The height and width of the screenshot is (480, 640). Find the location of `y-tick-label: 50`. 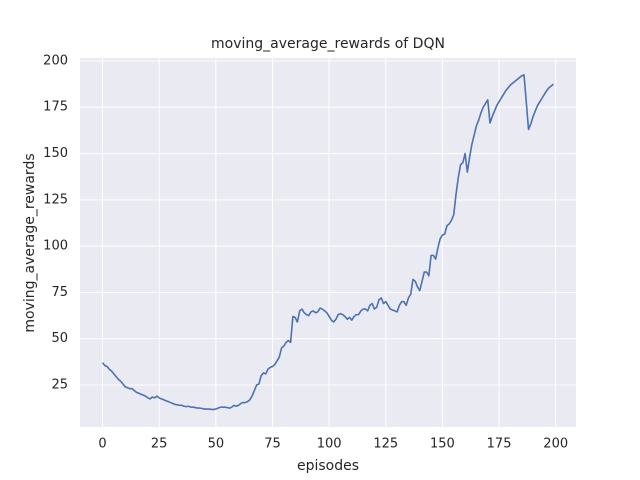

y-tick-label: 50 is located at coordinates (59, 338).